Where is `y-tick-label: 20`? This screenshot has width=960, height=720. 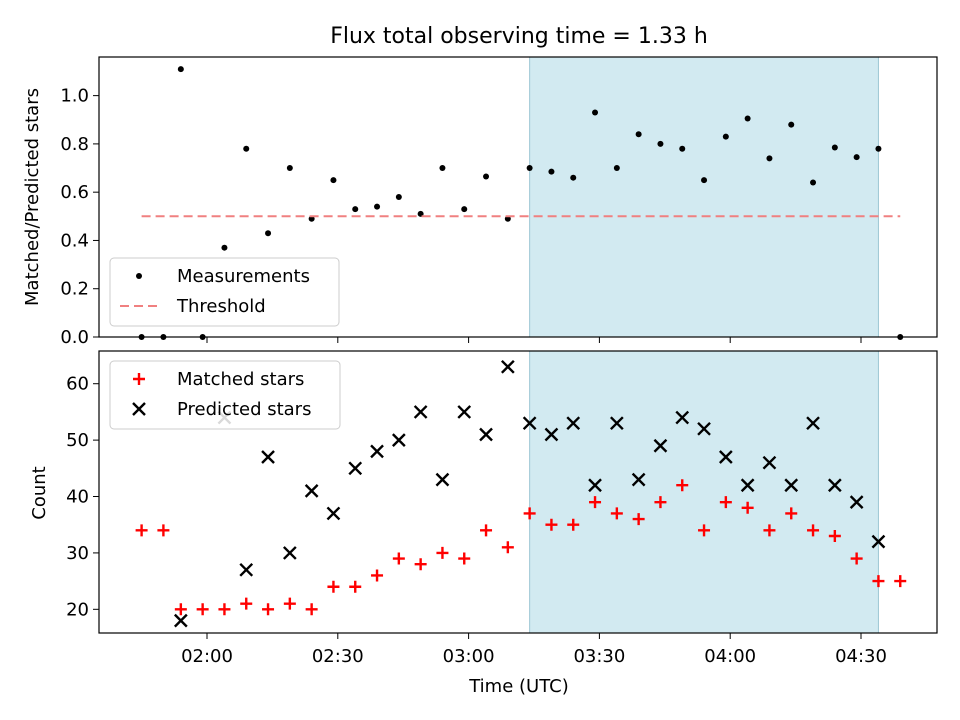 y-tick-label: 20 is located at coordinates (77, 609).